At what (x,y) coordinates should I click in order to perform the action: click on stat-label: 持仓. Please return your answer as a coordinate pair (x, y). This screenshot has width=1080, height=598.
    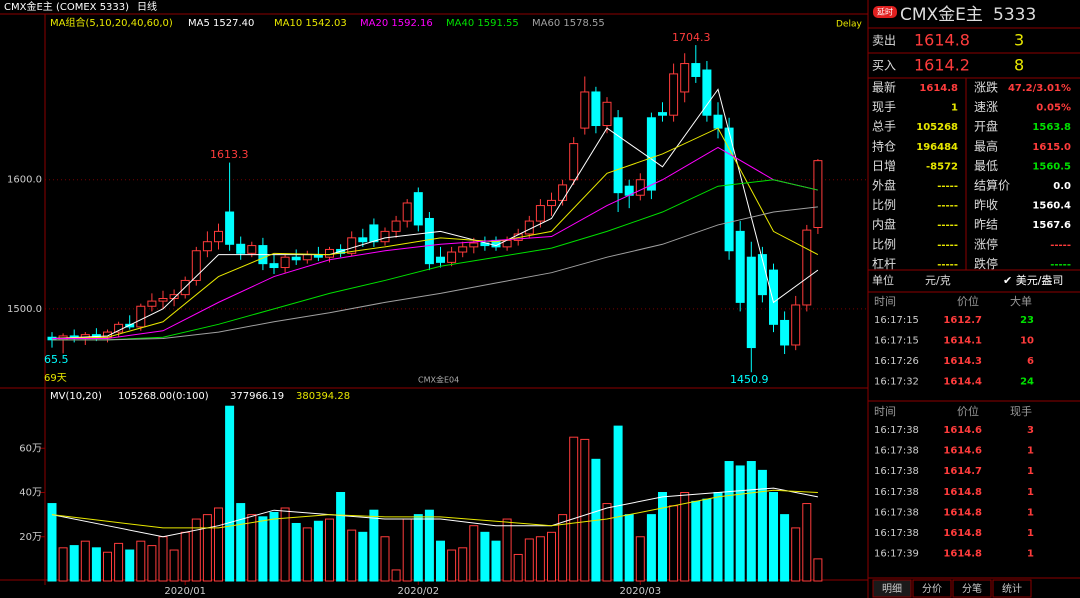
    Looking at the image, I should click on (884, 145).